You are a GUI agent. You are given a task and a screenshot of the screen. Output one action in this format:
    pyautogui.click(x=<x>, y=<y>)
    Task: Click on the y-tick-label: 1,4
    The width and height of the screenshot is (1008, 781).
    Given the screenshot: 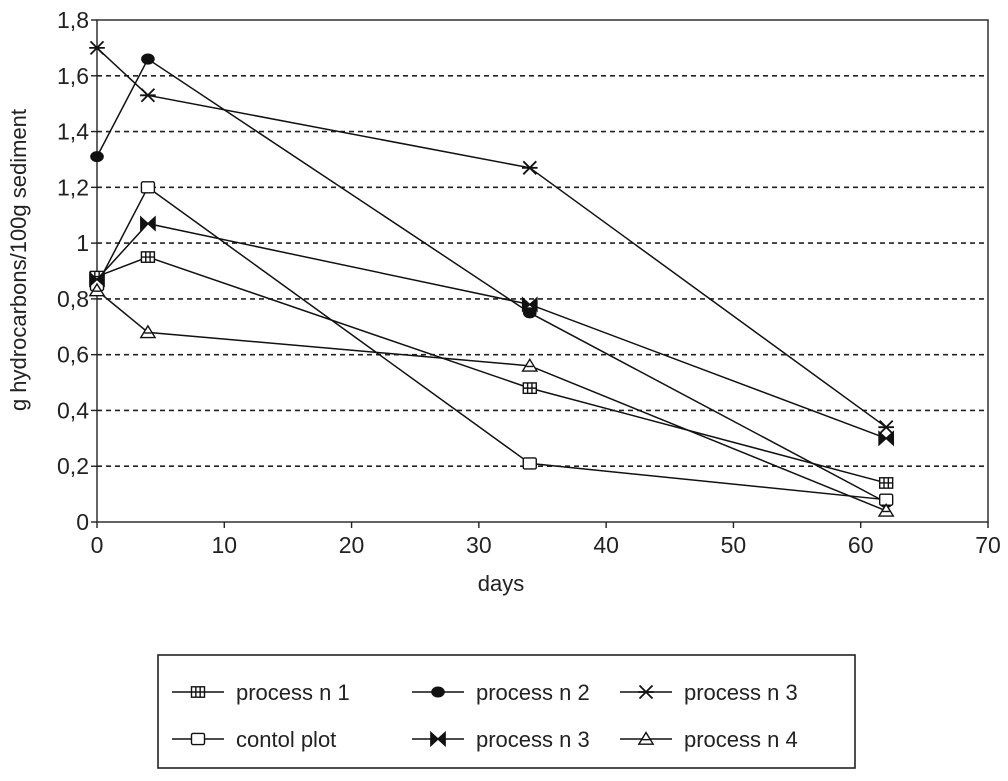 What is the action you would take?
    pyautogui.click(x=73, y=132)
    